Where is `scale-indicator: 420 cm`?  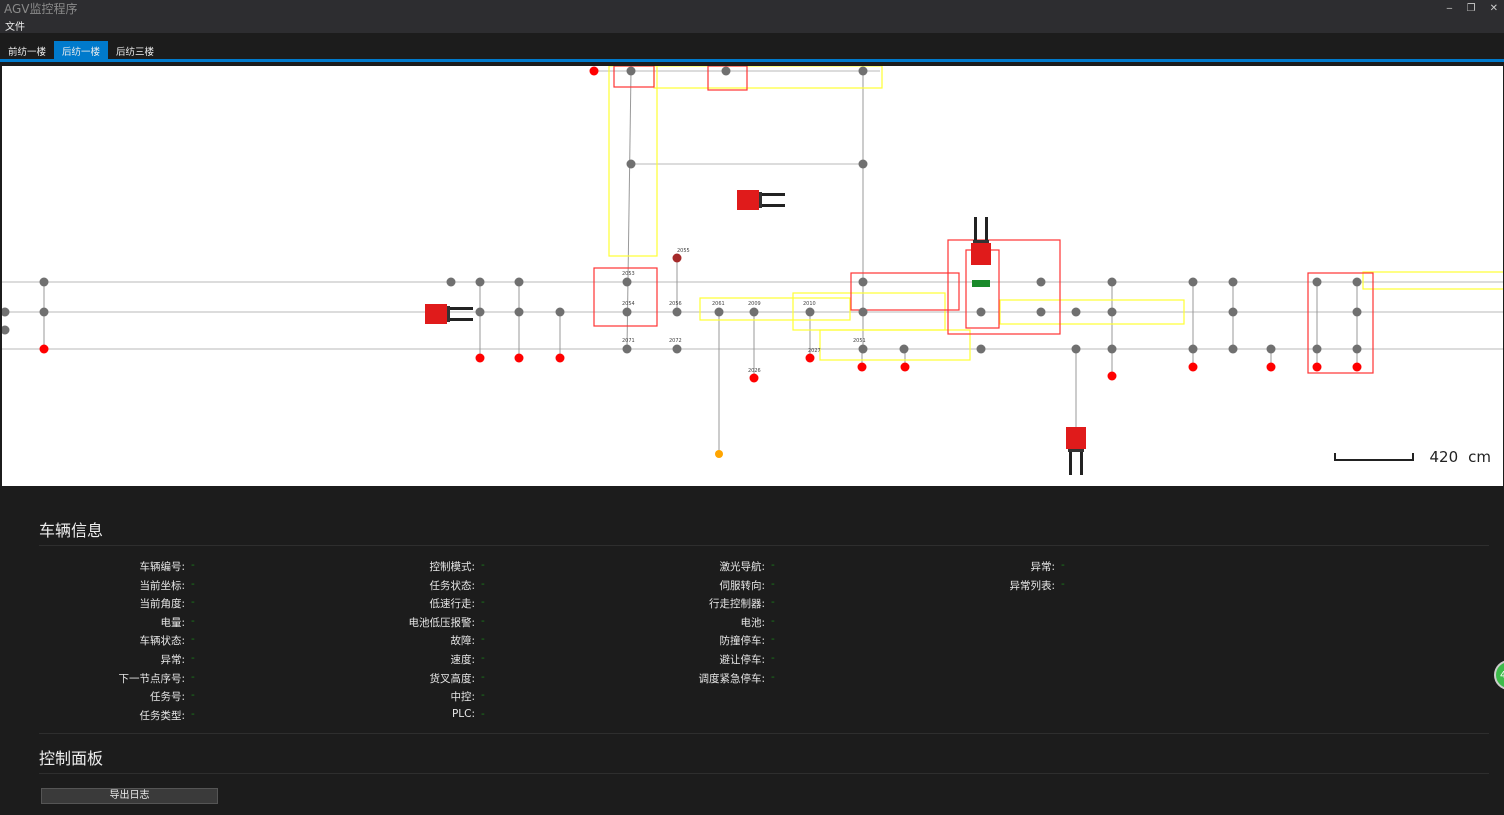
scale-indicator: 420 cm is located at coordinates (1412, 457).